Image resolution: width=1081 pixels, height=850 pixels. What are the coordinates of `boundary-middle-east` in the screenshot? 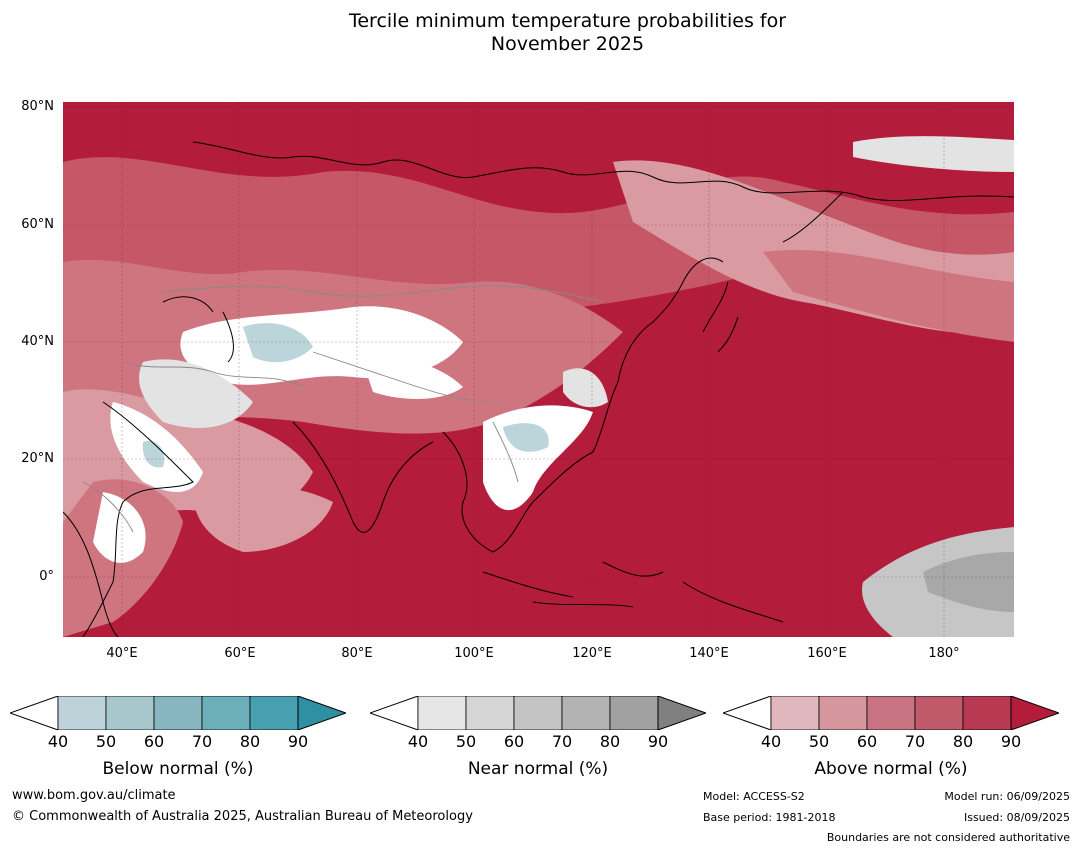 It's located at (213, 374).